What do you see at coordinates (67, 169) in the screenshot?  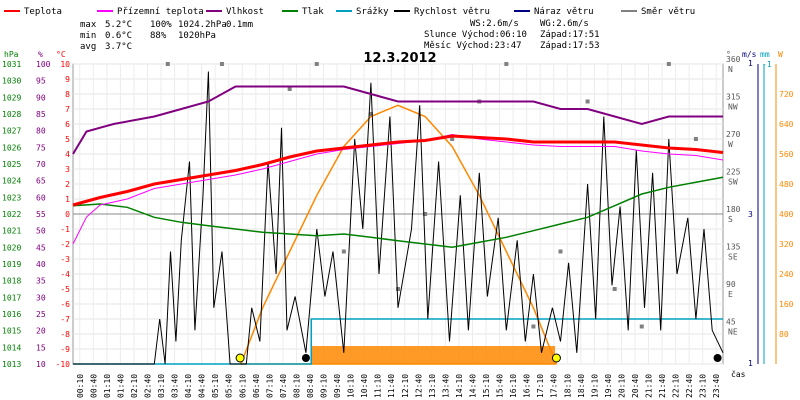 I see `temp-tick-label: 3` at bounding box center [67, 169].